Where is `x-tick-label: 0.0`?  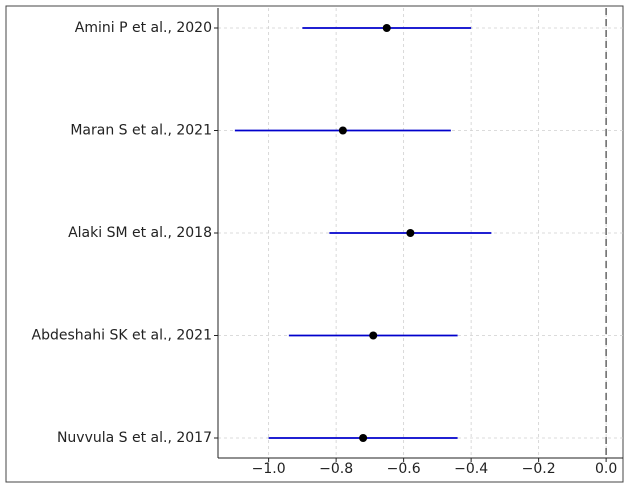 x-tick-label: 0.0 is located at coordinates (606, 469).